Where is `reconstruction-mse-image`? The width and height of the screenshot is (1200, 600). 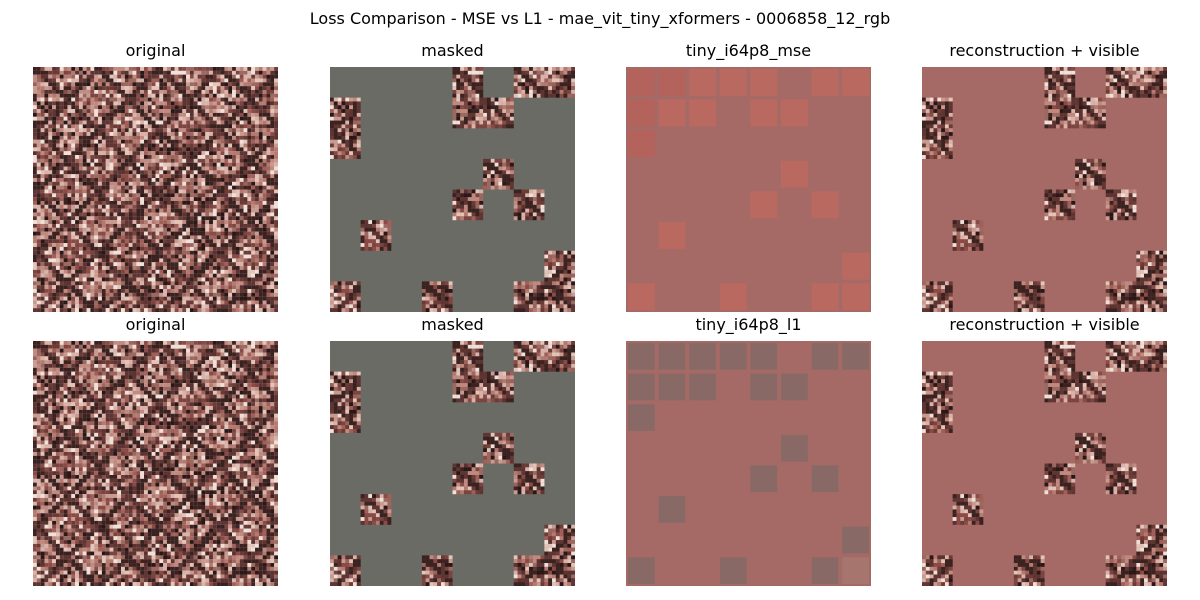
reconstruction-mse-image is located at coordinates (748, 189).